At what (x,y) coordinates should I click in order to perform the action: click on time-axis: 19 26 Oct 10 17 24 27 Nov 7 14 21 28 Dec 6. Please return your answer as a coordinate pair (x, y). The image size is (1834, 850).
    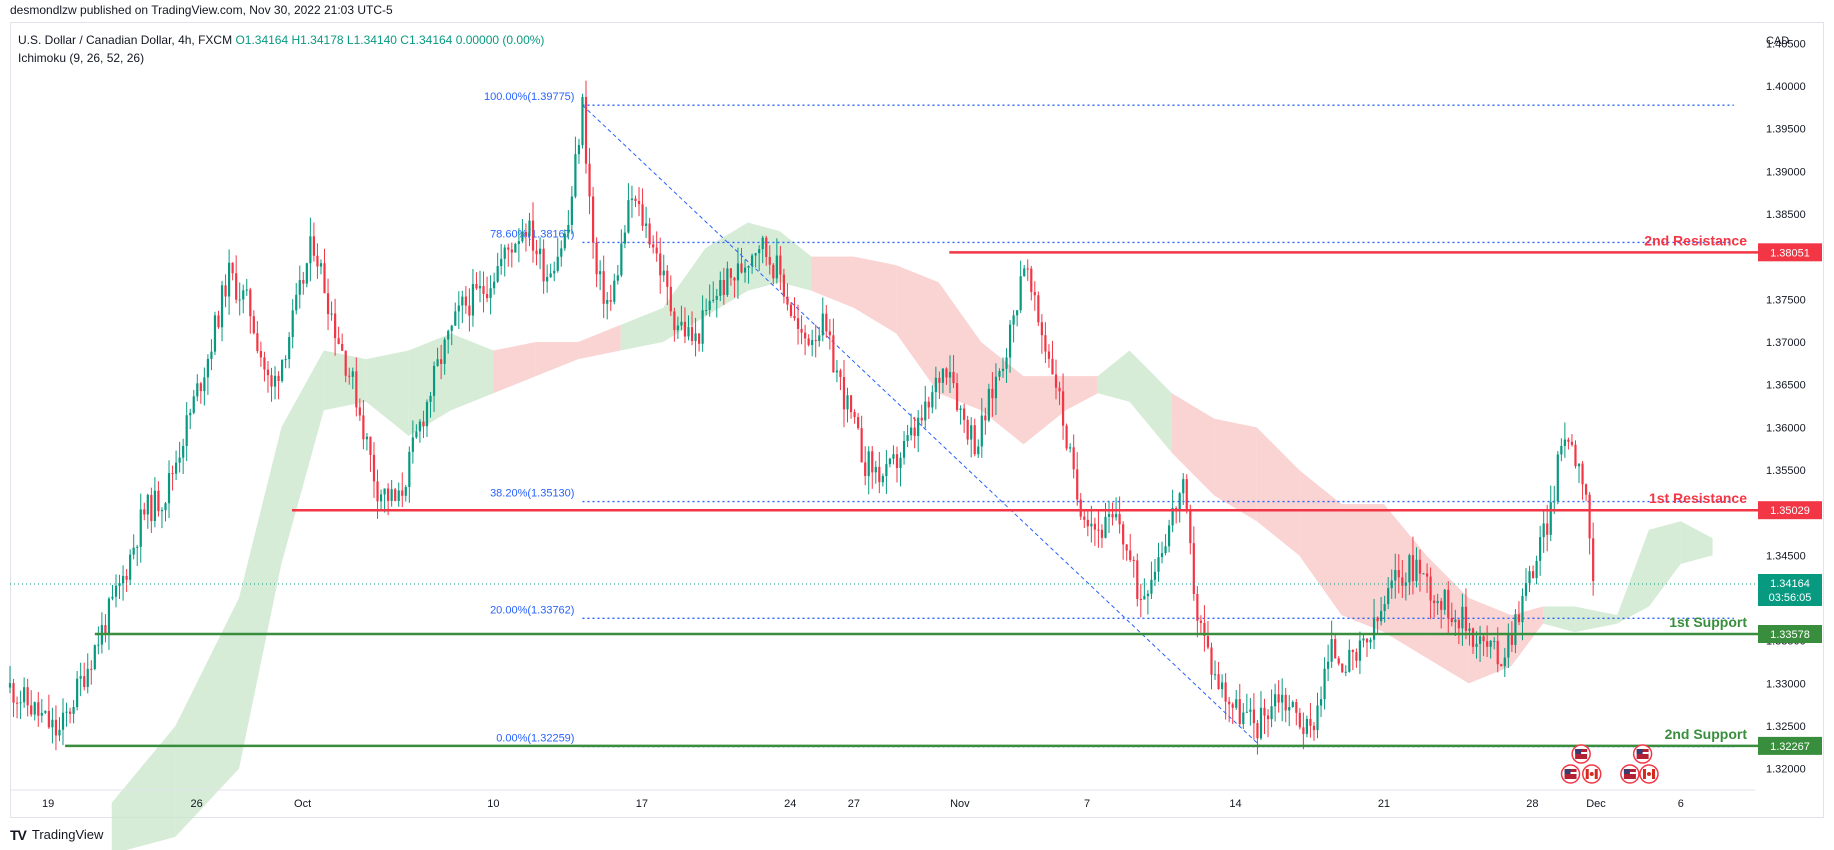
    Looking at the image, I should click on (882, 799).